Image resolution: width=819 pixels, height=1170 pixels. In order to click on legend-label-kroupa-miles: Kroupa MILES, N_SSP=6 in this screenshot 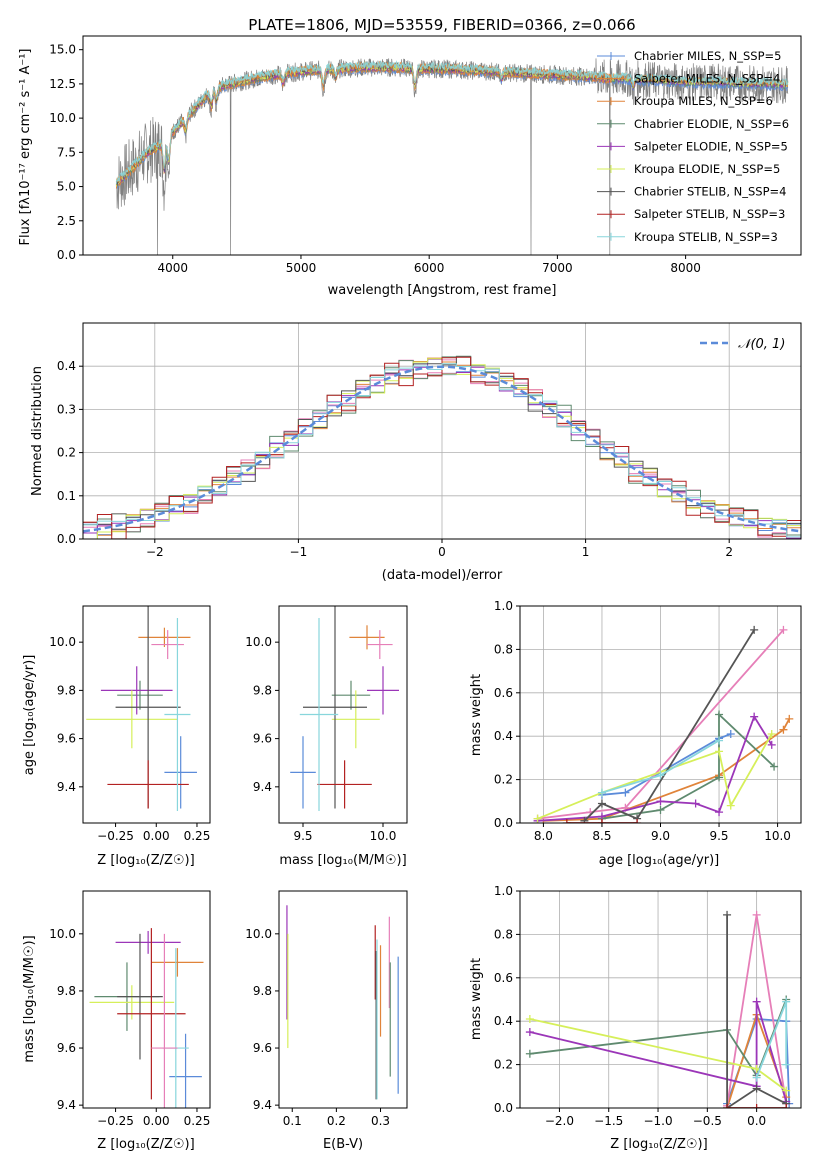, I will do `click(703, 101)`.